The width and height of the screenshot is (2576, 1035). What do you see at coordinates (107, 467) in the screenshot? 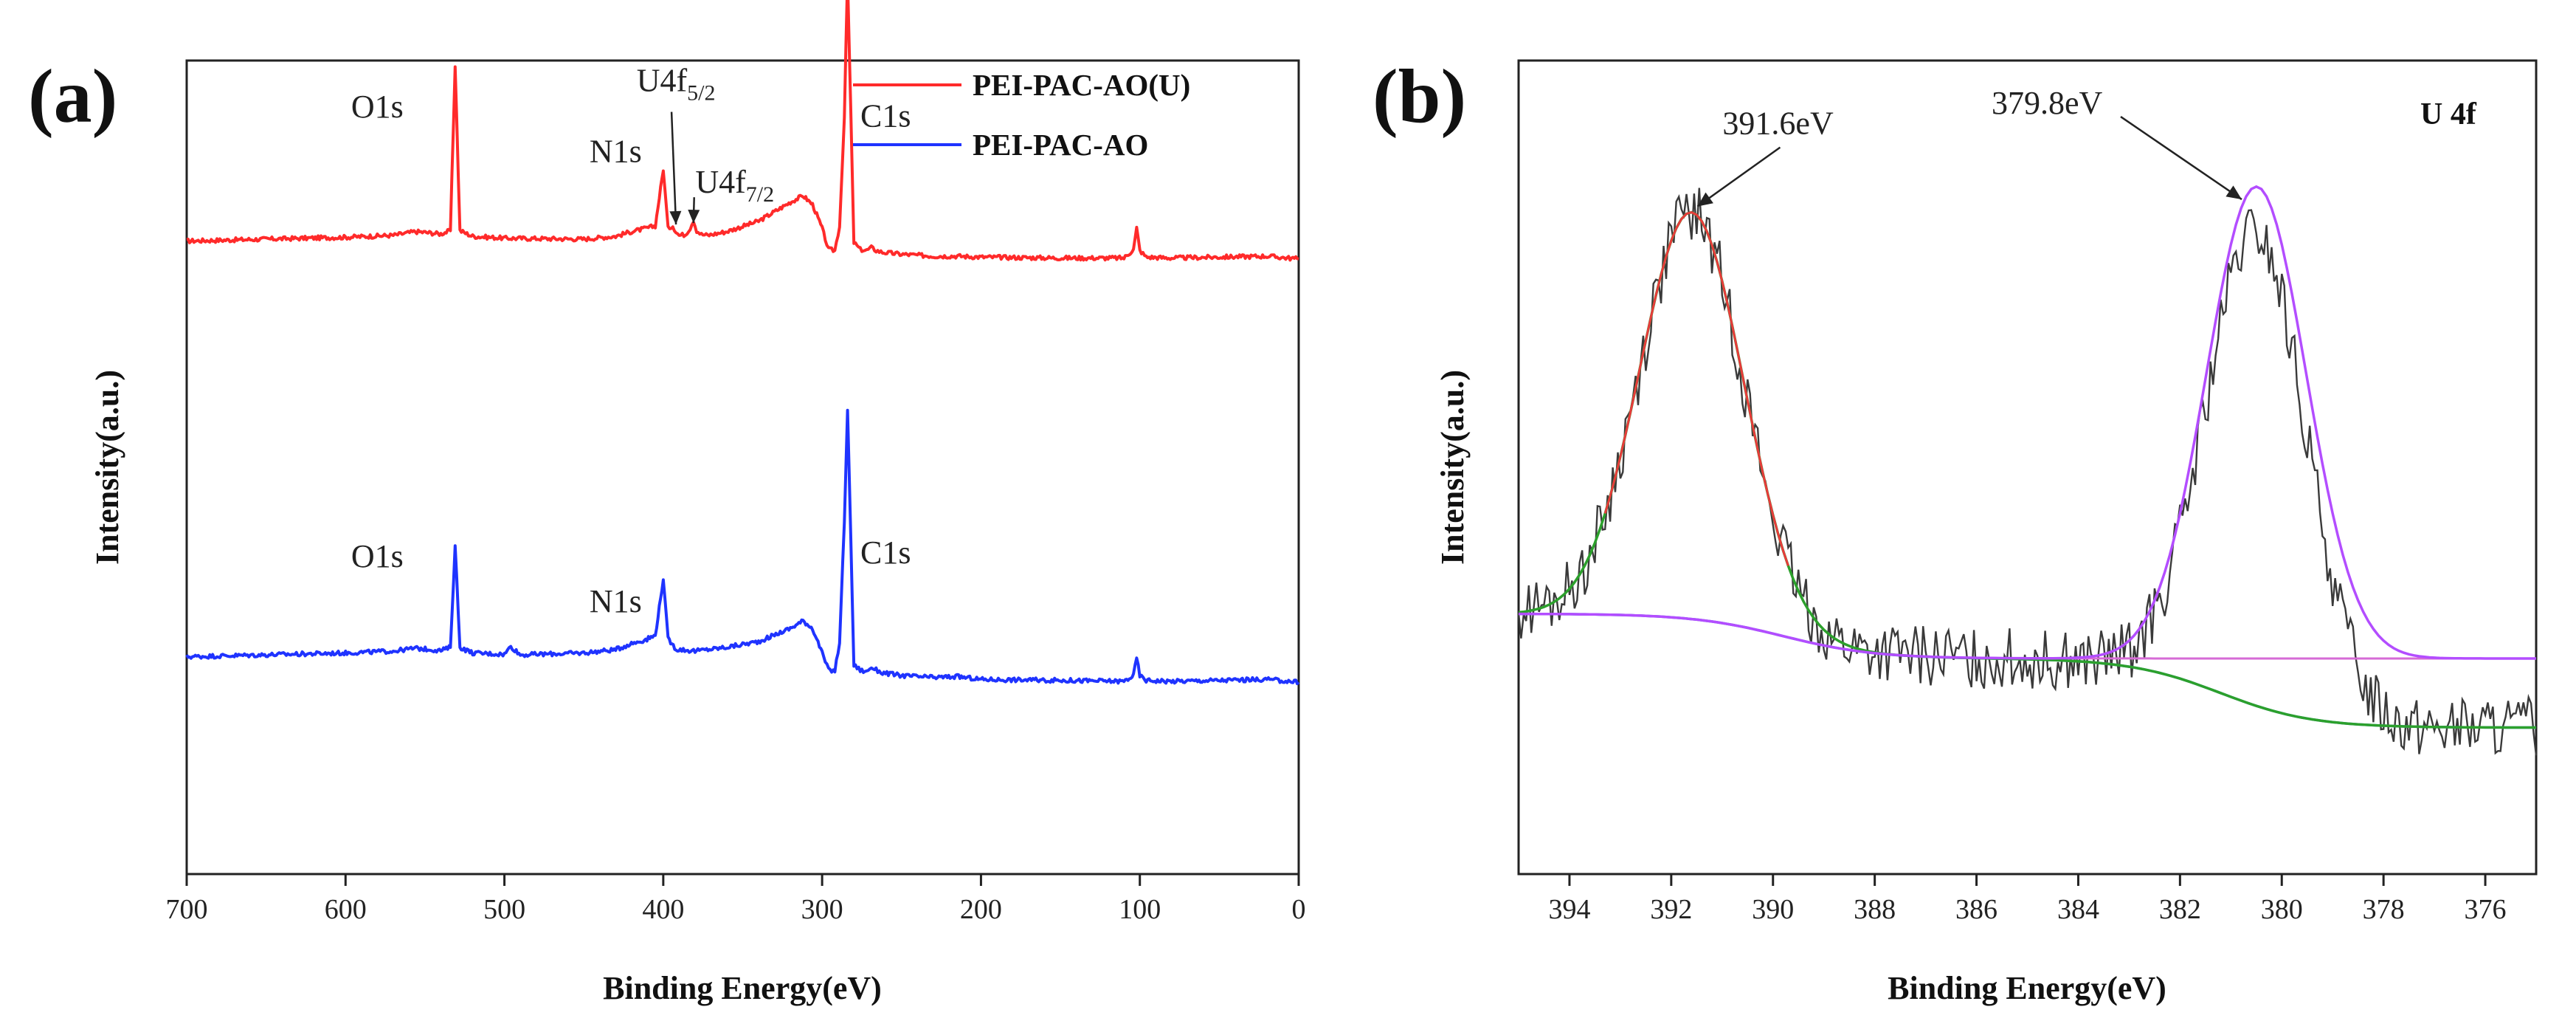
I see `panel-a-y-axis-title: Intensity(a.u.)` at bounding box center [107, 467].